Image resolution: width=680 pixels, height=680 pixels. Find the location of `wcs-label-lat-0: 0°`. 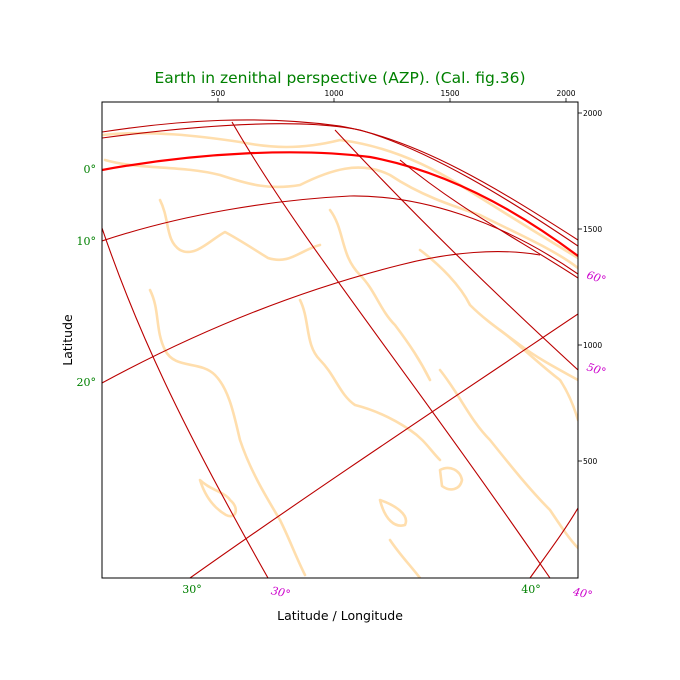

wcs-label-lat-0: 0° is located at coordinates (90, 169).